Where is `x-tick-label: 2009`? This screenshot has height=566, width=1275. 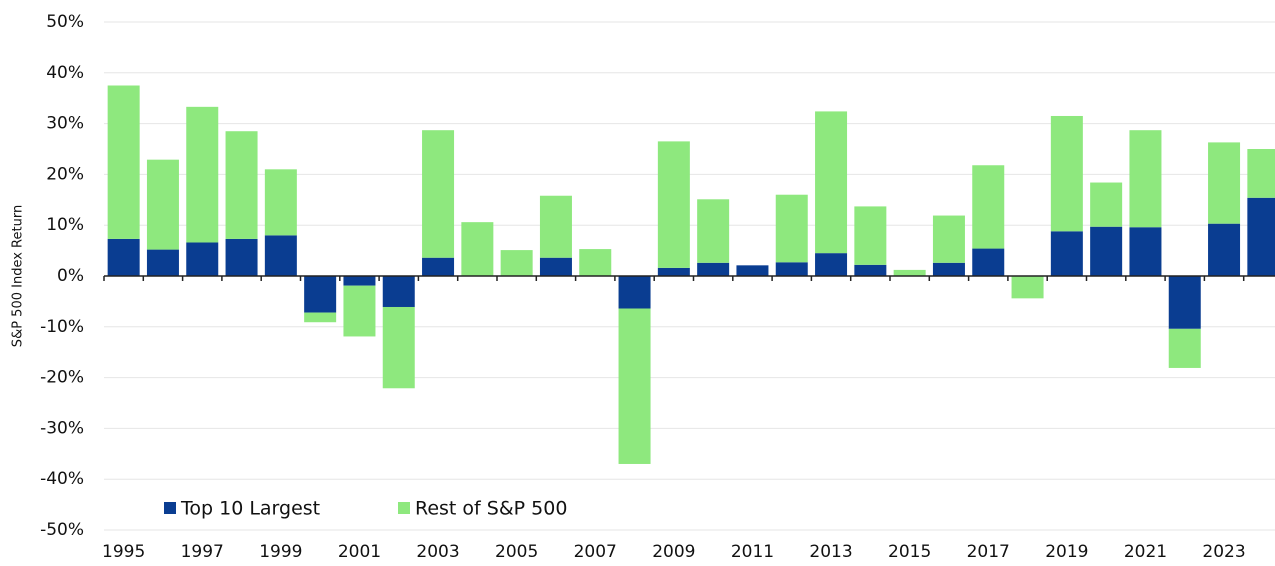 x-tick-label: 2009 is located at coordinates (673, 552).